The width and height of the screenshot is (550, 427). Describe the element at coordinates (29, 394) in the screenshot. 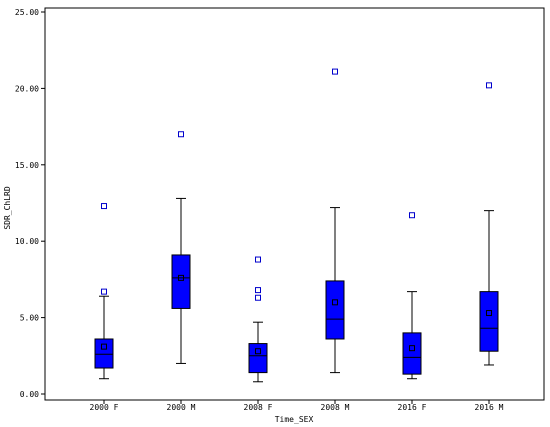

I see `y-tick-label: 0.00` at that location.